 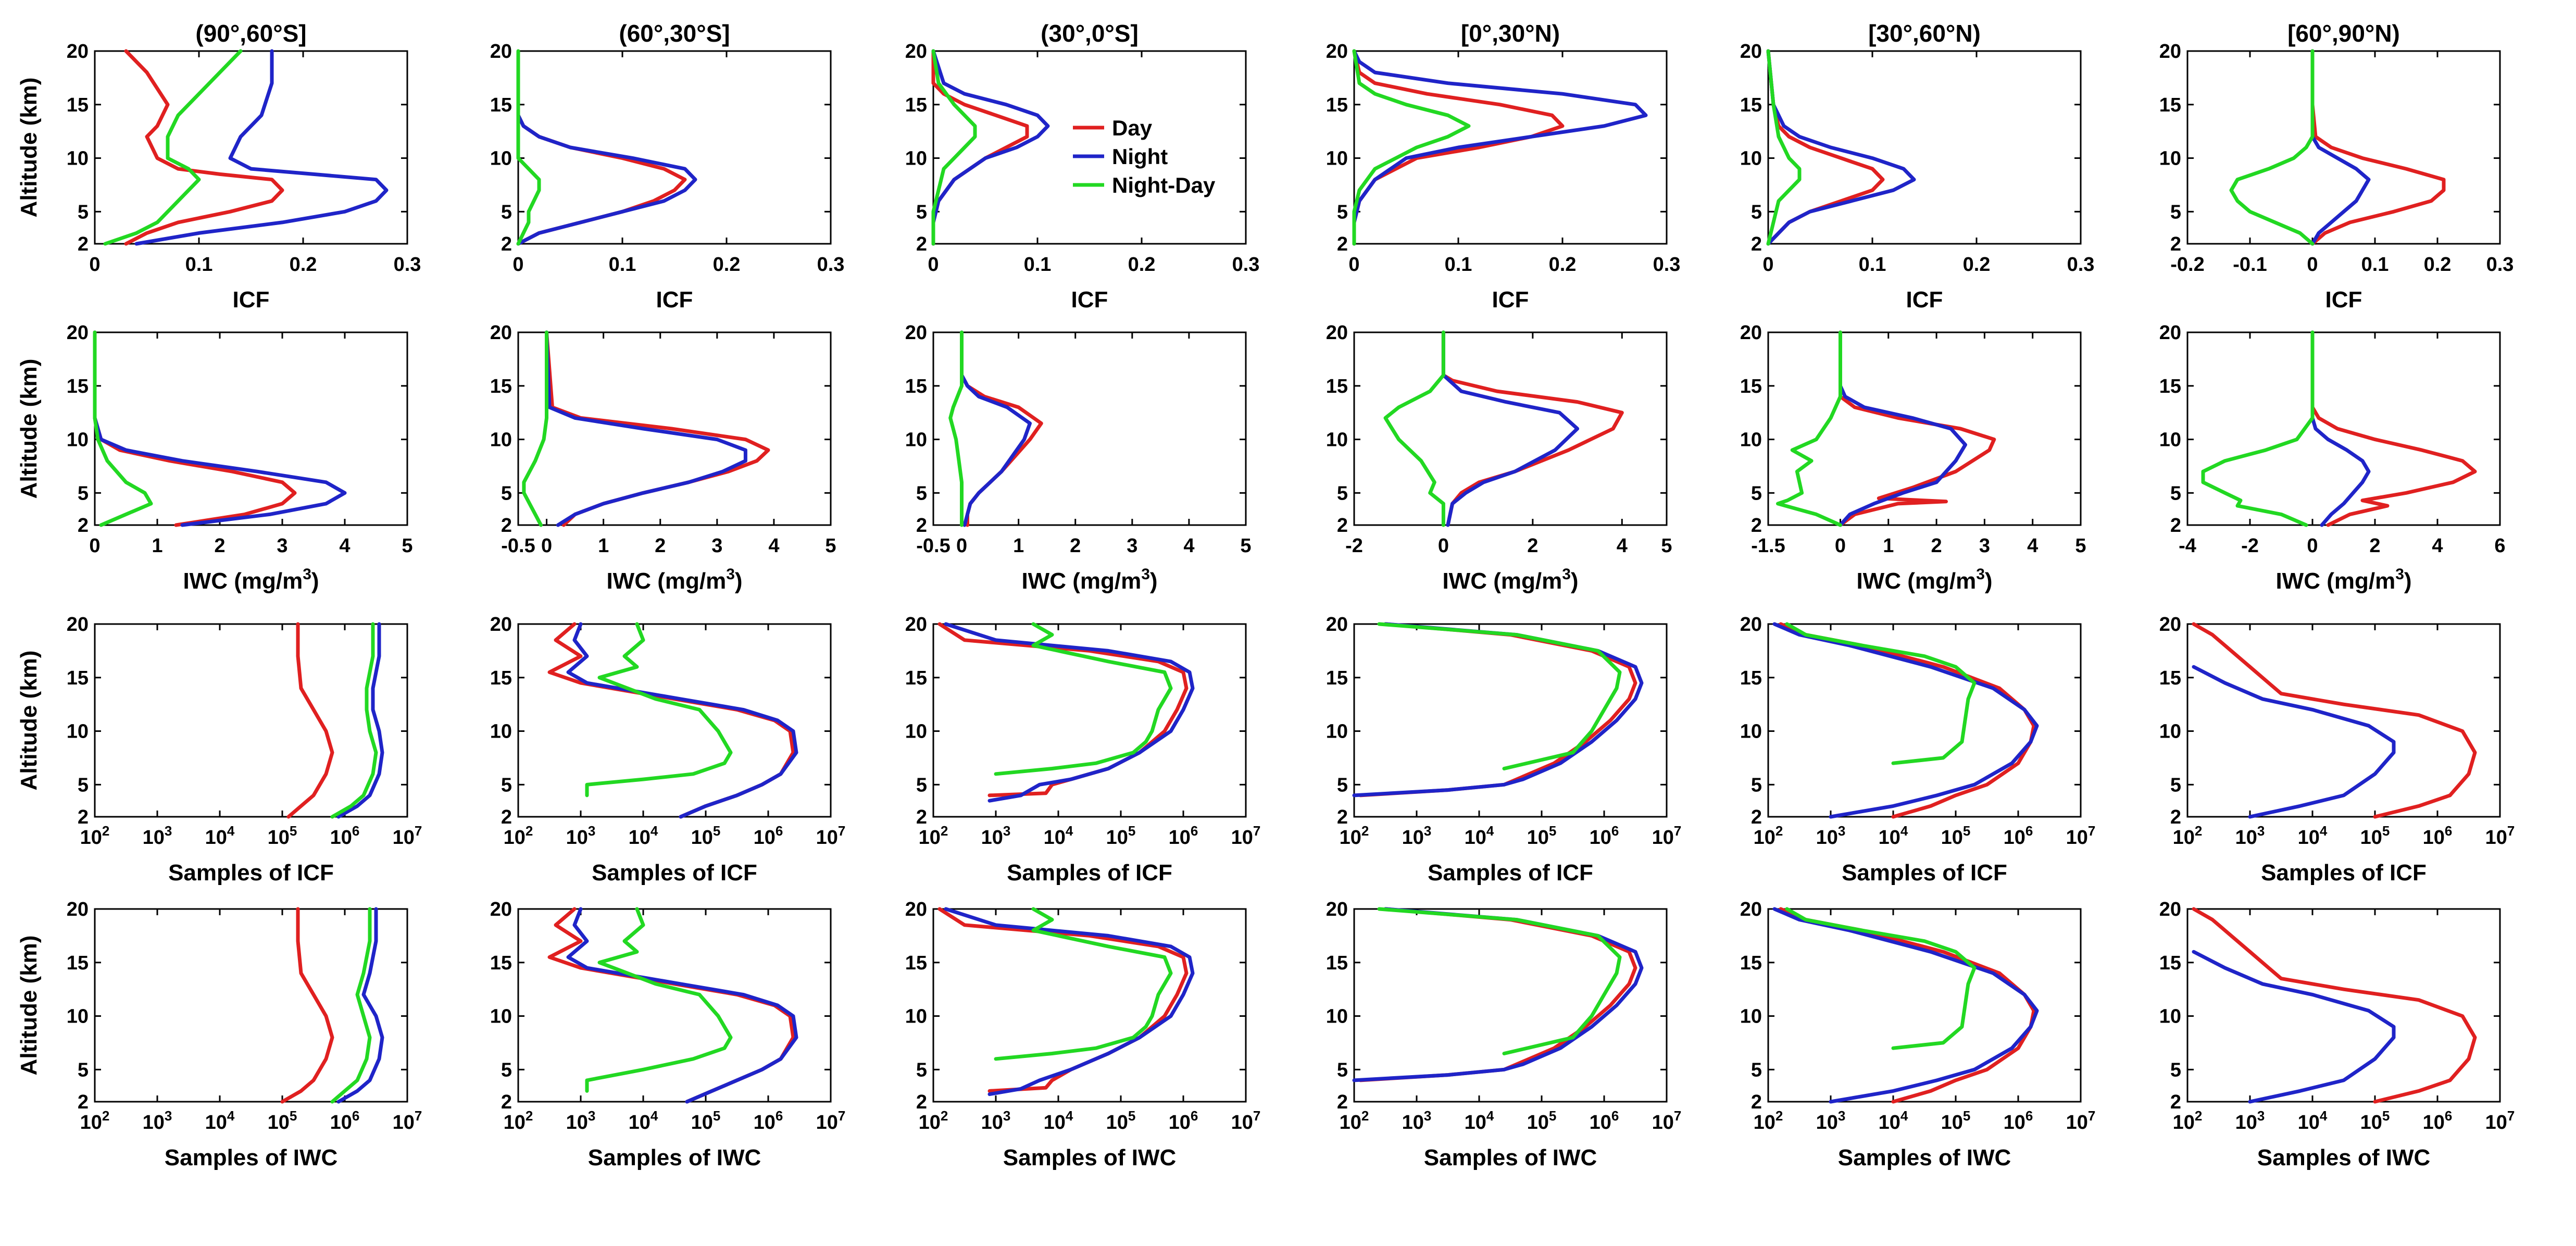 I want to click on panel-r0c5: [60°,90°N) 2 5 10 15 20 -0.2 -0.1 0 0.1 0.2 0.3 ICF, so click(x=2336, y=166).